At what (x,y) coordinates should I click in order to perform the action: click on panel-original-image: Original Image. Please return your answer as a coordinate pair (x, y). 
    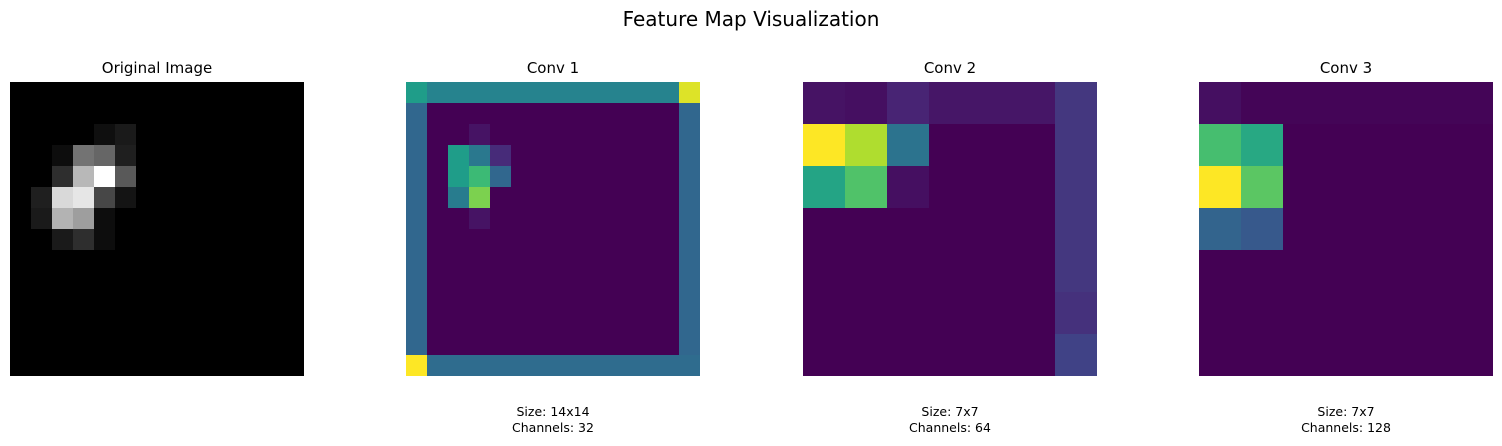
    Looking at the image, I should click on (157, 217).